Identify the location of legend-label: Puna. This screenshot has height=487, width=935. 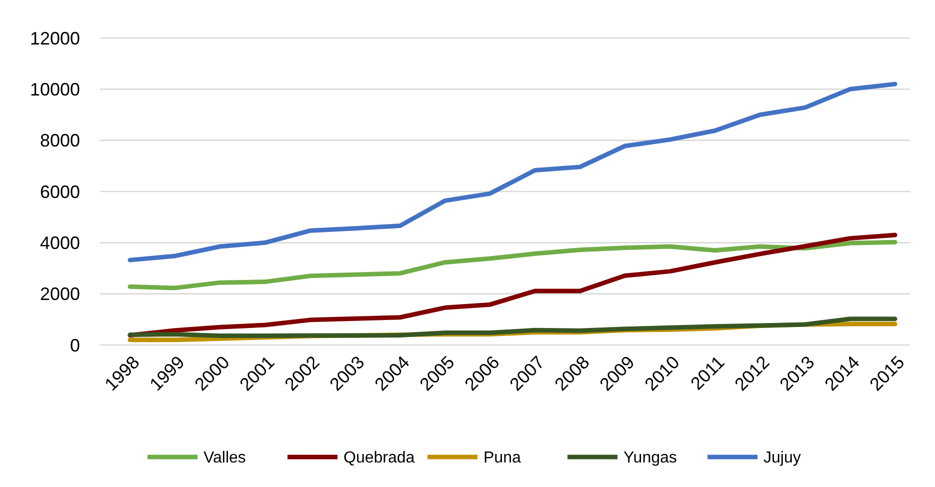
(502, 458).